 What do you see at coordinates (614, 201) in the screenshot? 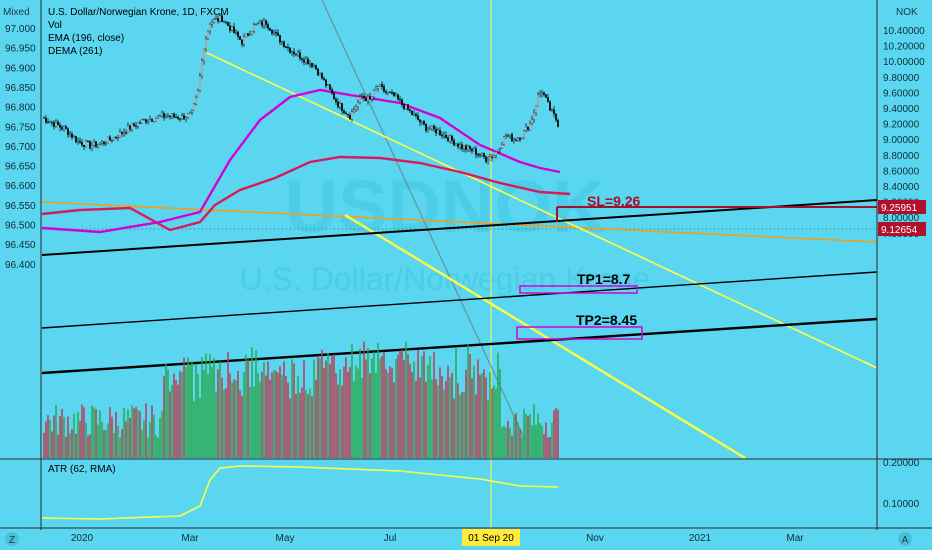
I see `sl-annotation: SL=9.26` at bounding box center [614, 201].